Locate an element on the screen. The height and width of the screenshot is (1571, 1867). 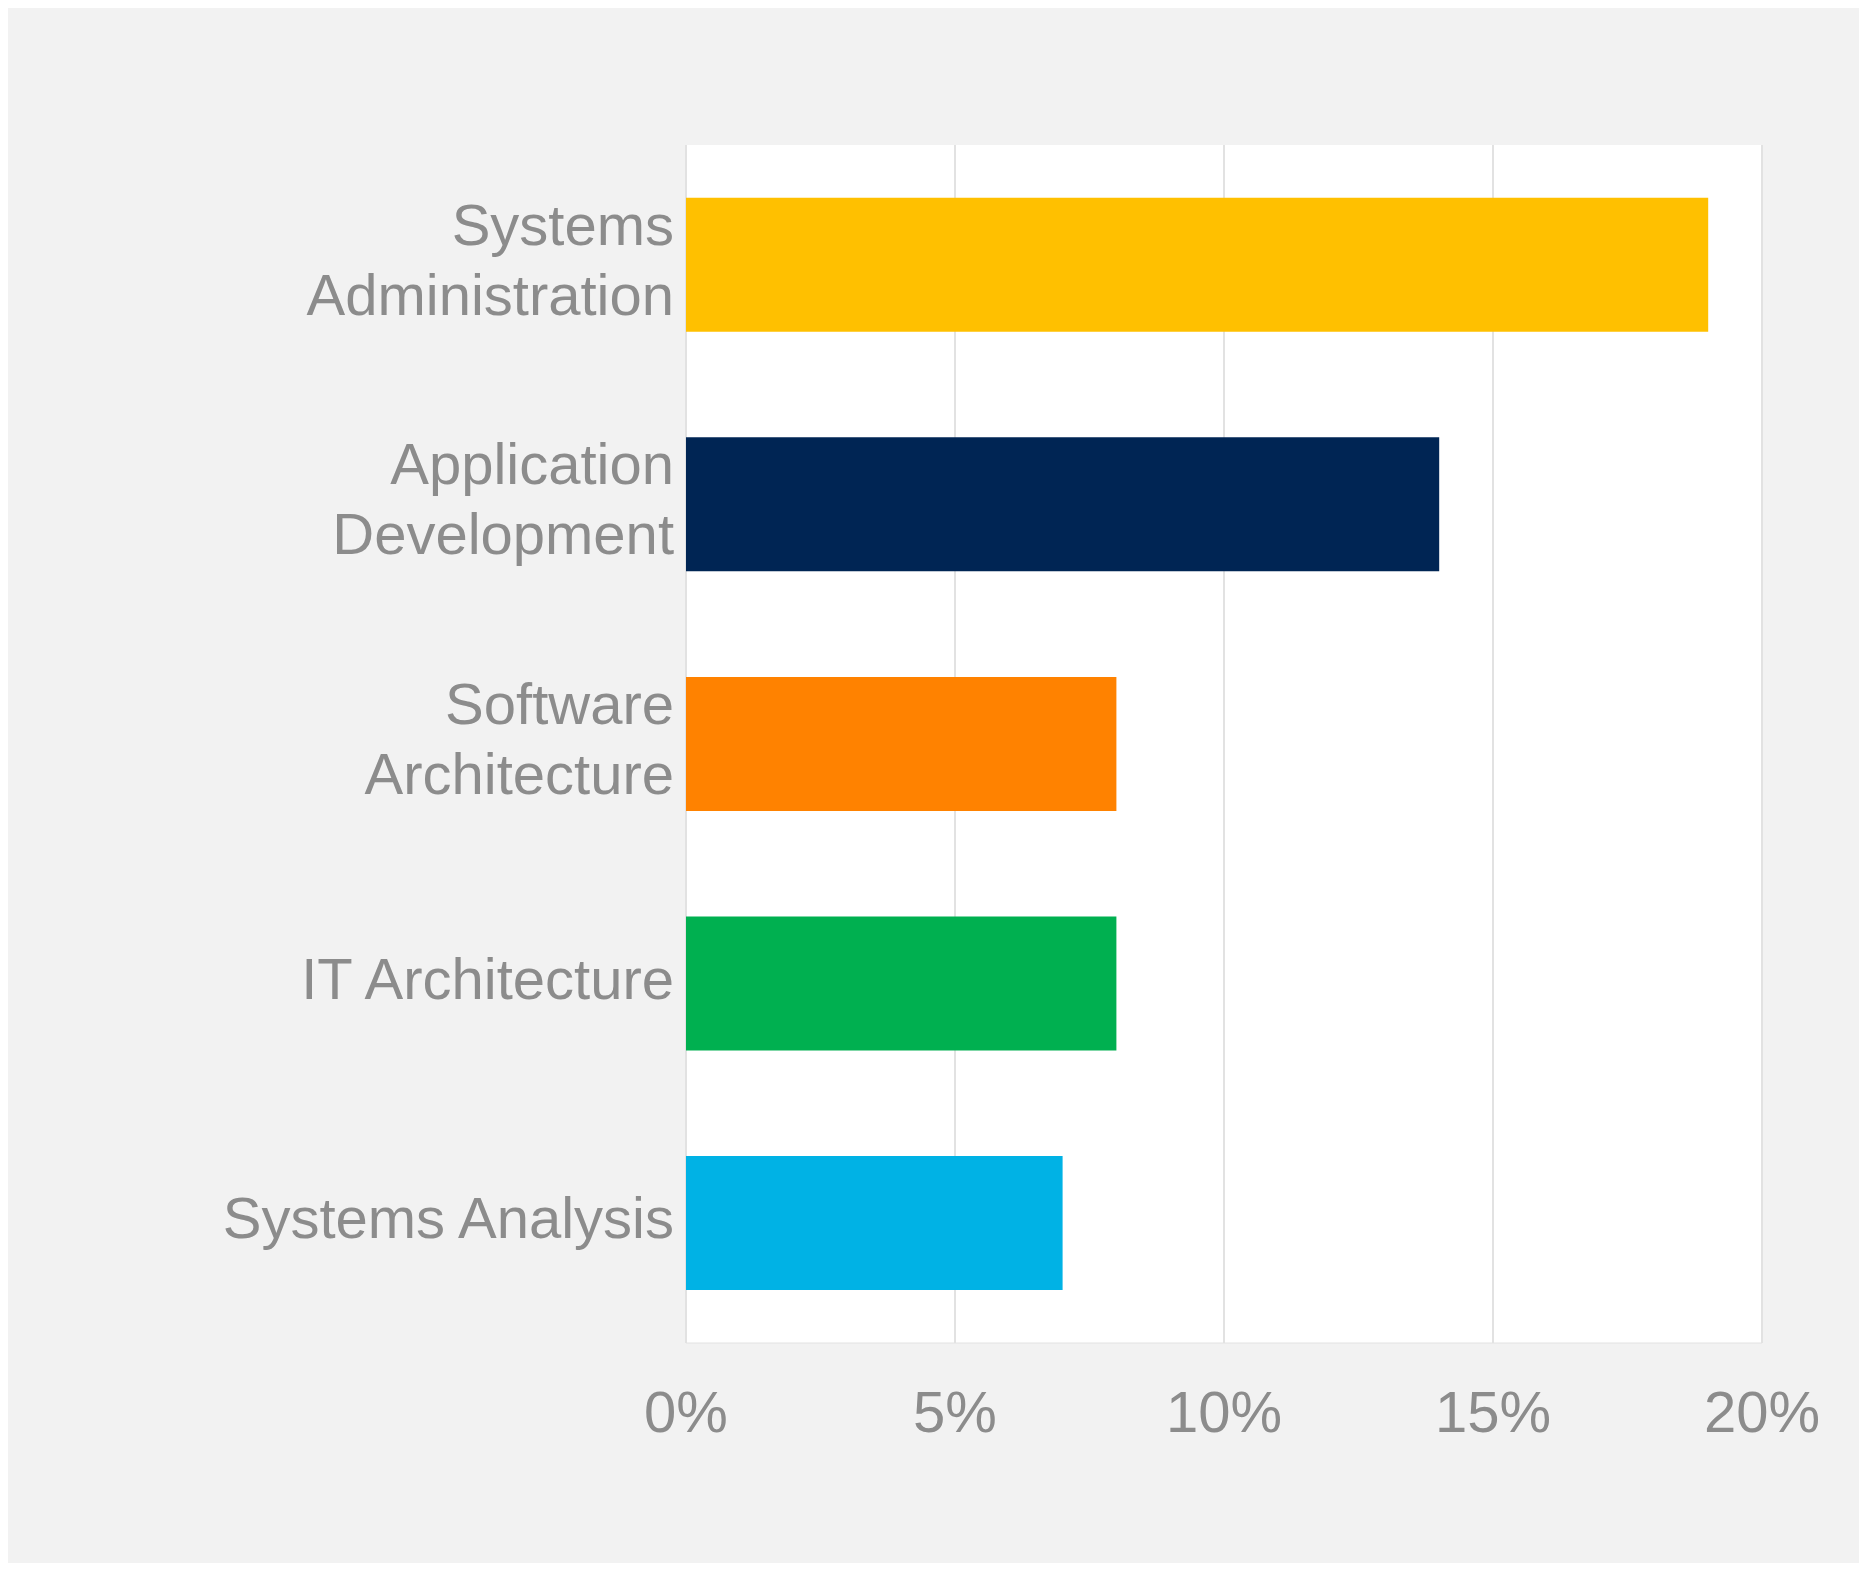
y-tick-label: Application Development is located at coordinates (503, 499).